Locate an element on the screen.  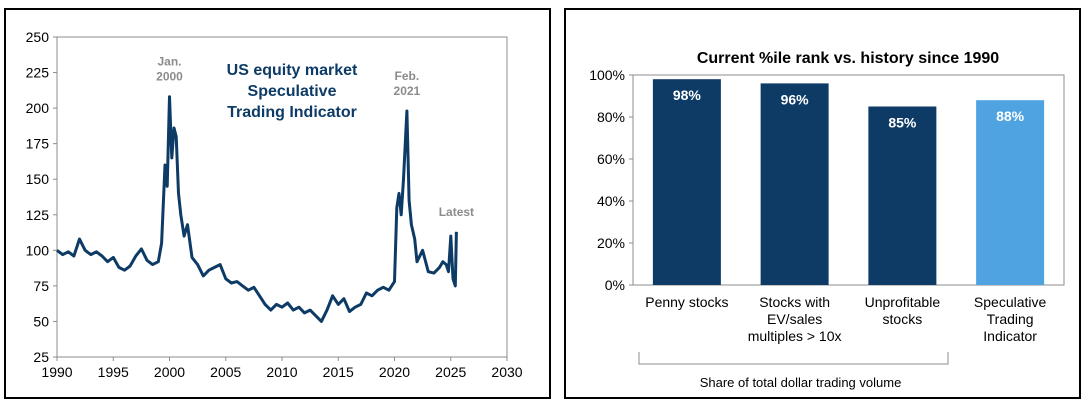
y-tick-label: 40% is located at coordinates (611, 201).